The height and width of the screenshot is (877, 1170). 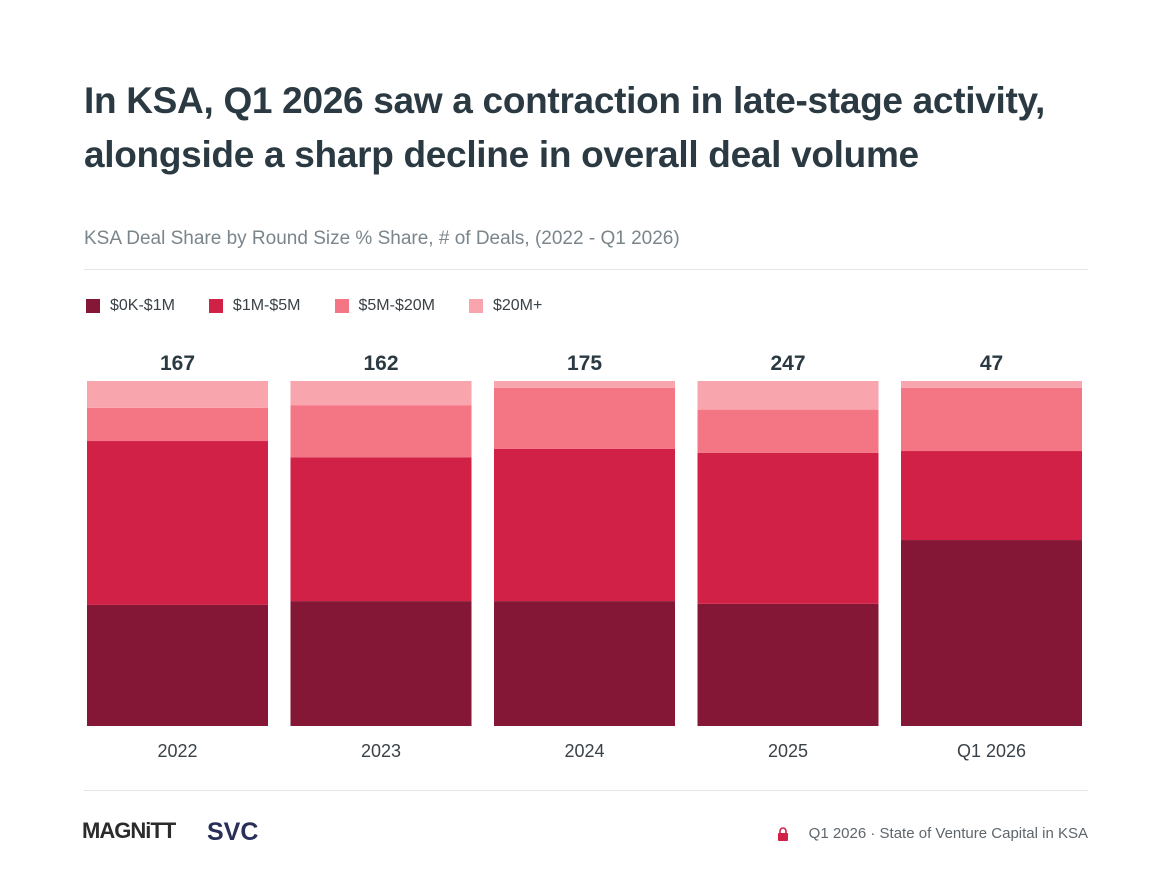 What do you see at coordinates (380, 363) in the screenshot?
I see `total-label: 162` at bounding box center [380, 363].